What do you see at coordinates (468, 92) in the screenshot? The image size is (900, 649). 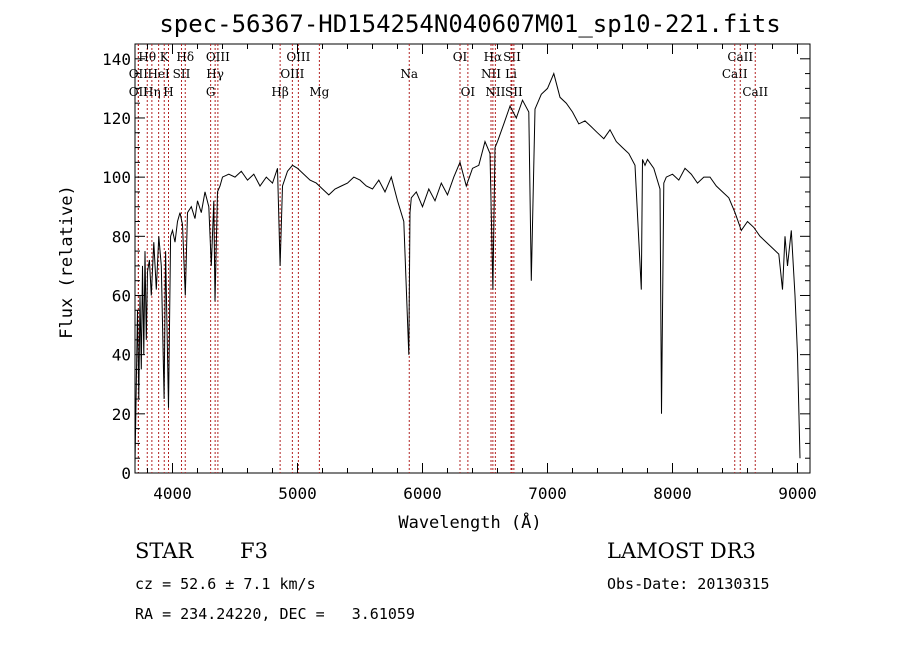 I see `line-marker-label-18: OI` at bounding box center [468, 92].